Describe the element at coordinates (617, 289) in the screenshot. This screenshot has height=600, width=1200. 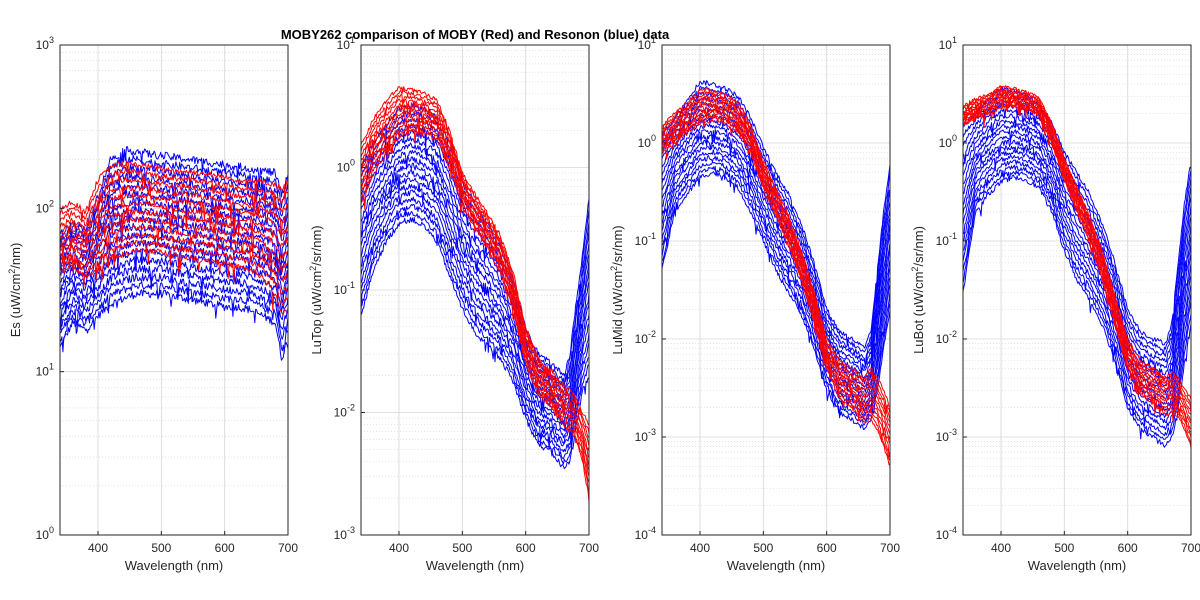
I see `y-axis-label: LuMid (uW/cm2/sr/nm)` at that location.